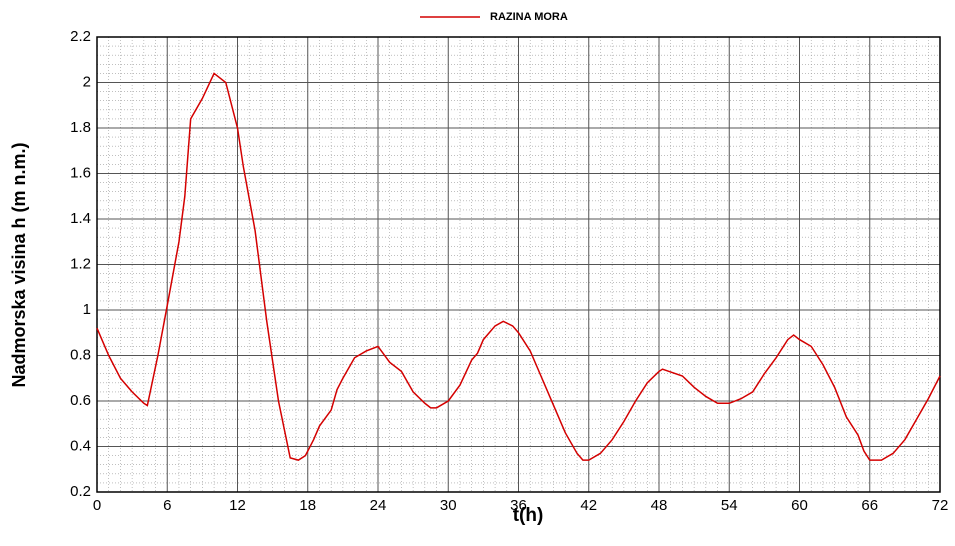 Image resolution: width=955 pixels, height=546 pixels. What do you see at coordinates (80, 36) in the screenshot?
I see `y-tick-label: 2.2` at bounding box center [80, 36].